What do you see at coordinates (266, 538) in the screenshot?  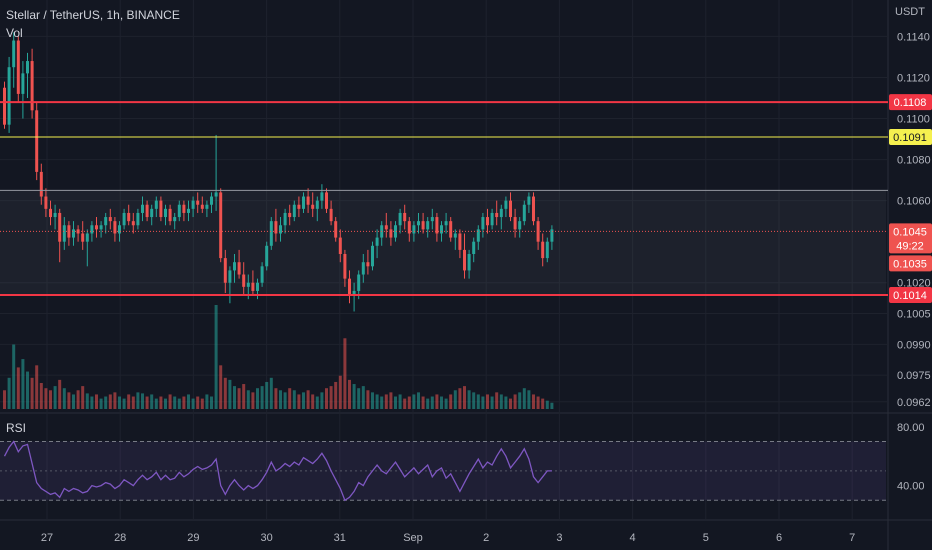 I see `x-tick-label: 30` at bounding box center [266, 538].